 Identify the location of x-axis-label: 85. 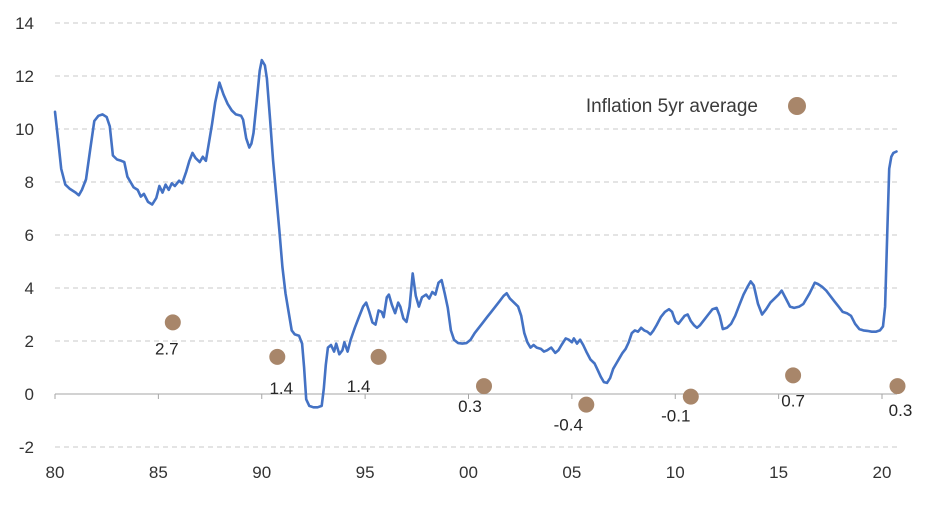
(158, 472).